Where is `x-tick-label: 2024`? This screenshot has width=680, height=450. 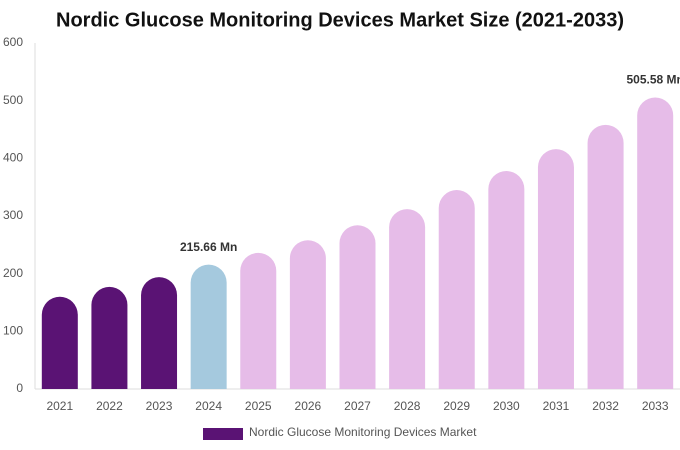 x-tick-label: 2024 is located at coordinates (208, 406).